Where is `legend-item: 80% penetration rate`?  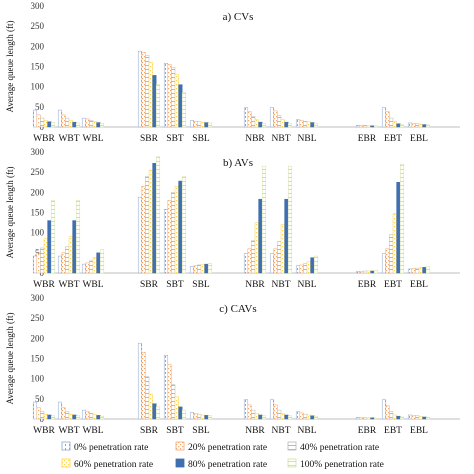 legend-item: 80% penetration rate is located at coordinates (221, 464).